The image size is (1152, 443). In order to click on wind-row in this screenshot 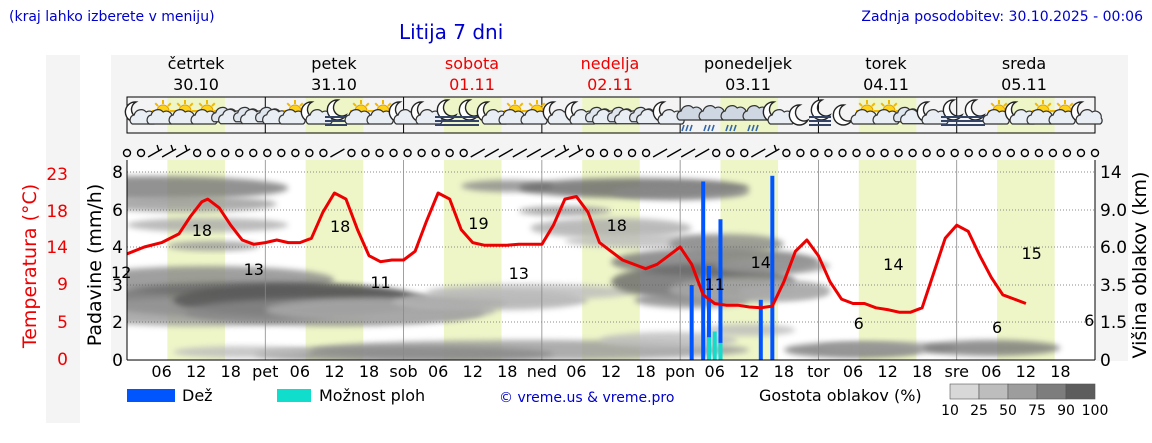, I will do `click(611, 151)`.